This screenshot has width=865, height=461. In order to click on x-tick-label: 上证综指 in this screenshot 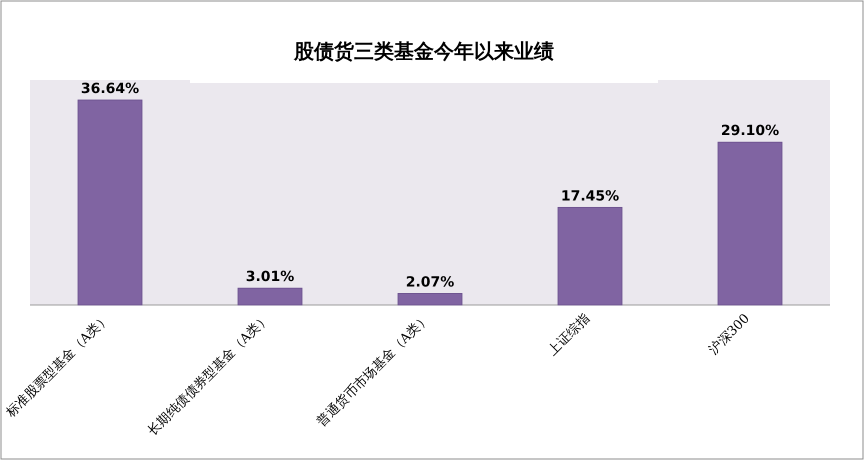, I will do `click(569, 335)`.